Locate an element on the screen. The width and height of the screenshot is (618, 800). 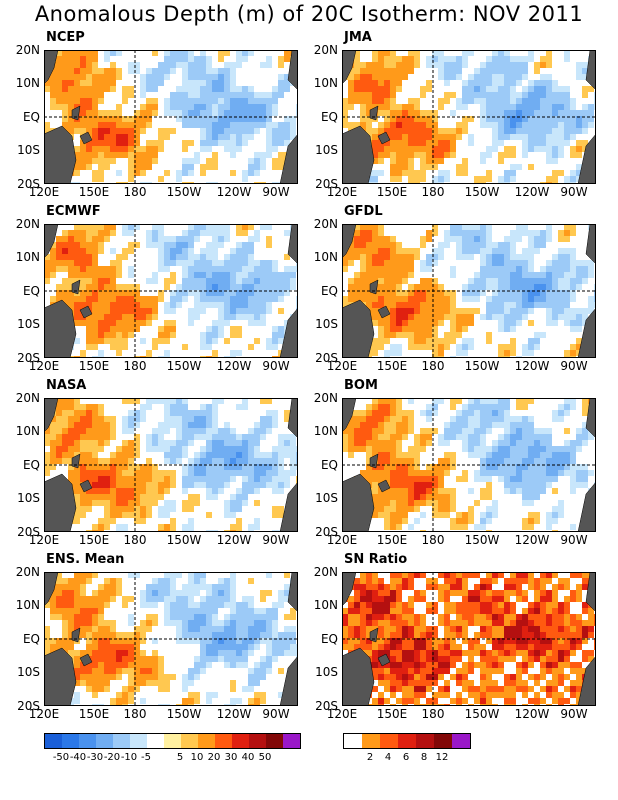
contour-fill is located at coordinates (171, 117).